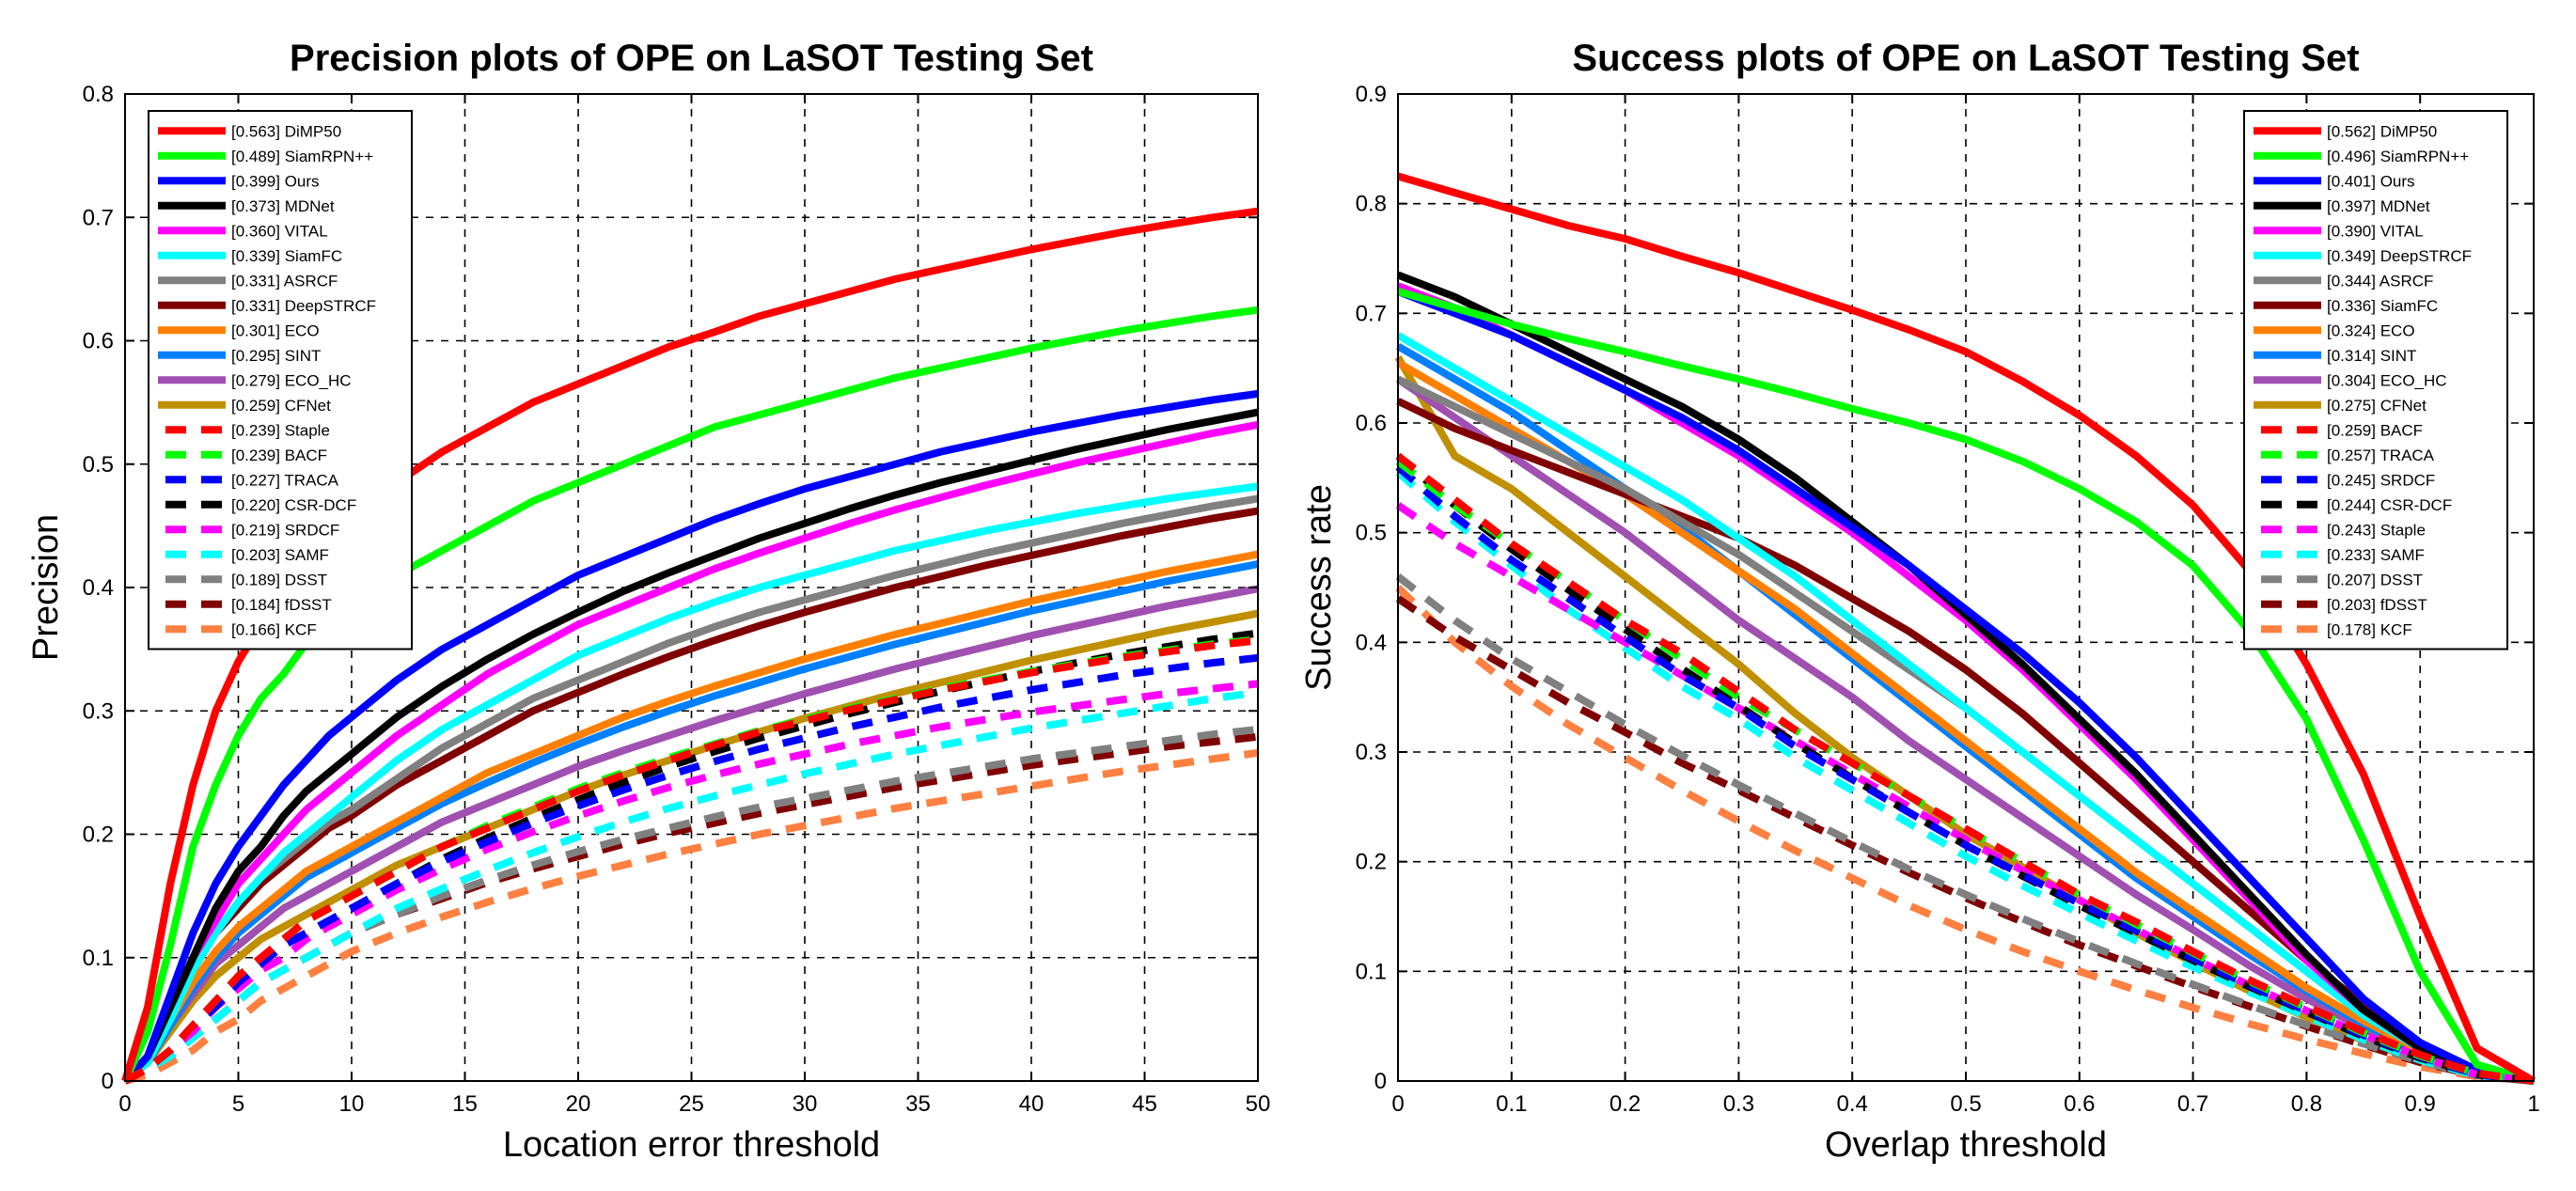 The width and height of the screenshot is (2576, 1191). I want to click on series-line-fdsst, so click(691, 908).